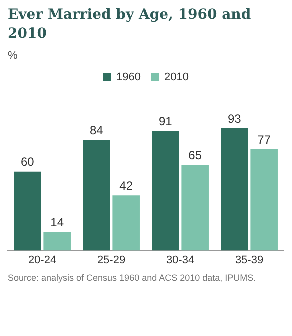 The image size is (292, 336). What do you see at coordinates (180, 260) in the screenshot?
I see `x-tick-label: 30-34` at bounding box center [180, 260].